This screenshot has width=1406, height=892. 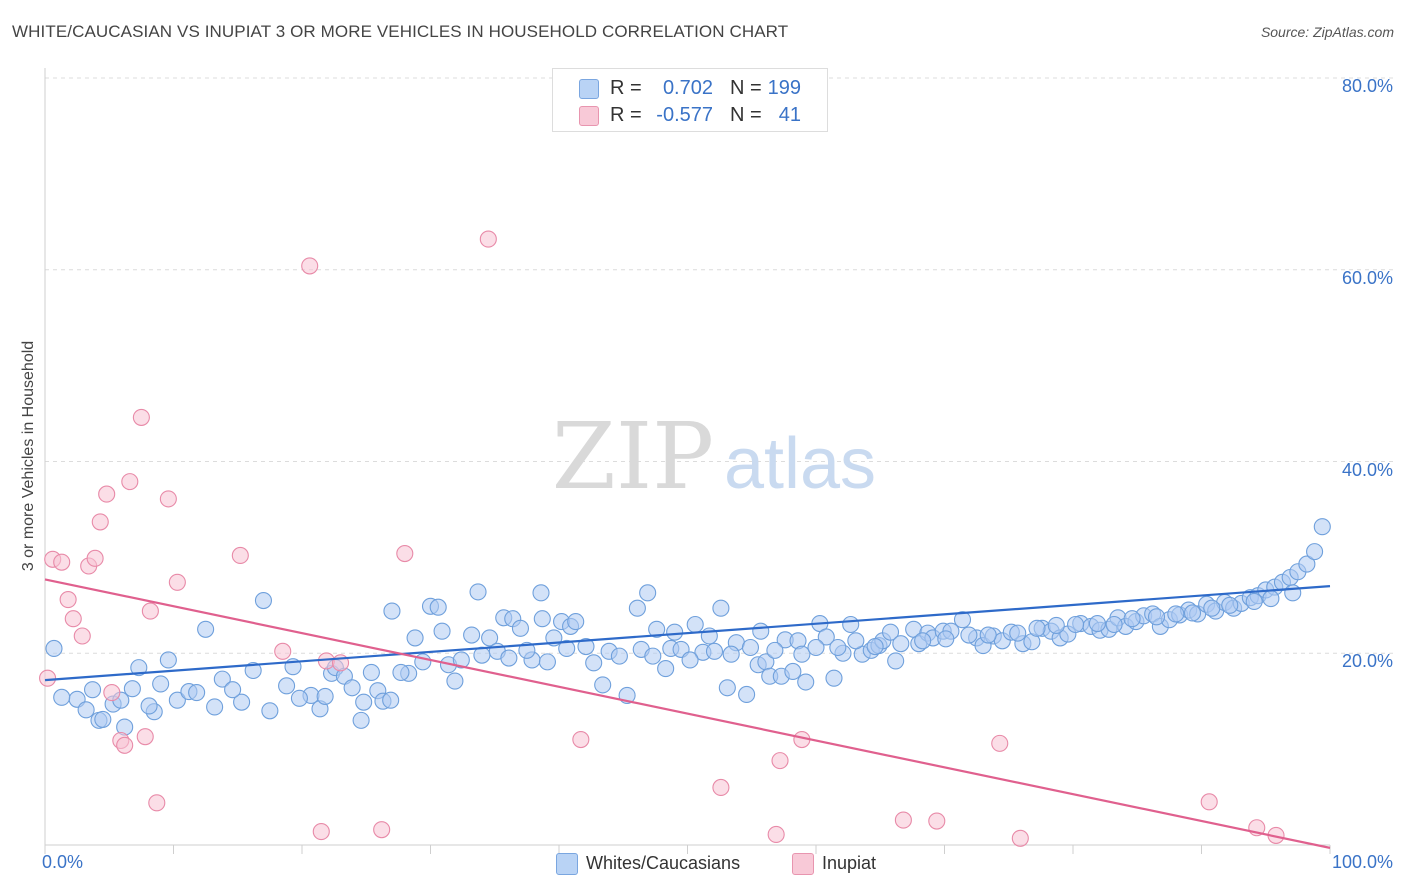 I want to click on y-tick-label: 40.0%, so click(x=1367, y=469).